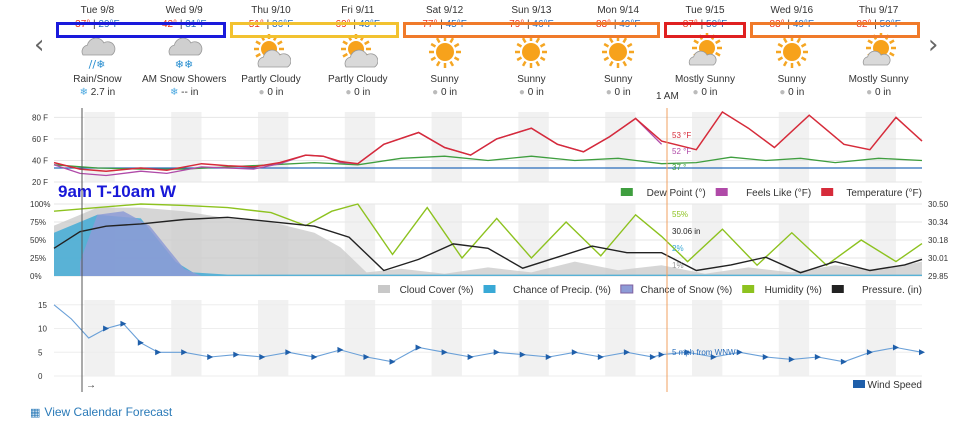 Image resolution: width=960 pixels, height=422 pixels. I want to click on rain-snow-icon: //❄, so click(99, 54).